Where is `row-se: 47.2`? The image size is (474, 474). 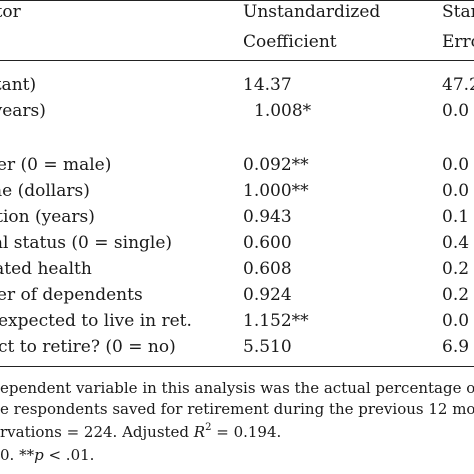 row-se: 47.2 is located at coordinates (458, 85).